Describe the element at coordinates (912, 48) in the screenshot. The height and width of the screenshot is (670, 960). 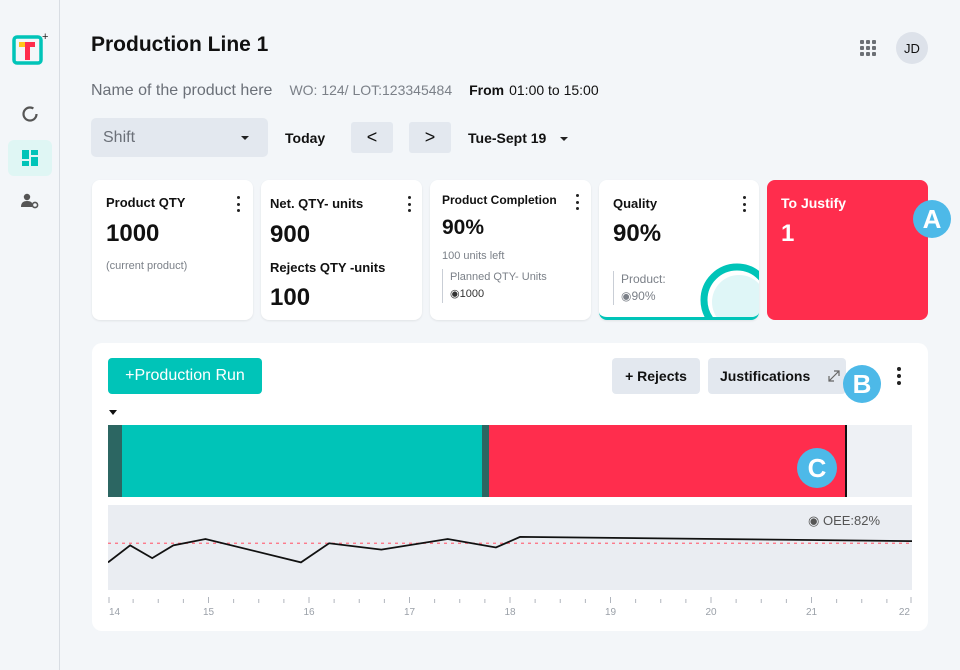
I see `avatar: JD` at that location.